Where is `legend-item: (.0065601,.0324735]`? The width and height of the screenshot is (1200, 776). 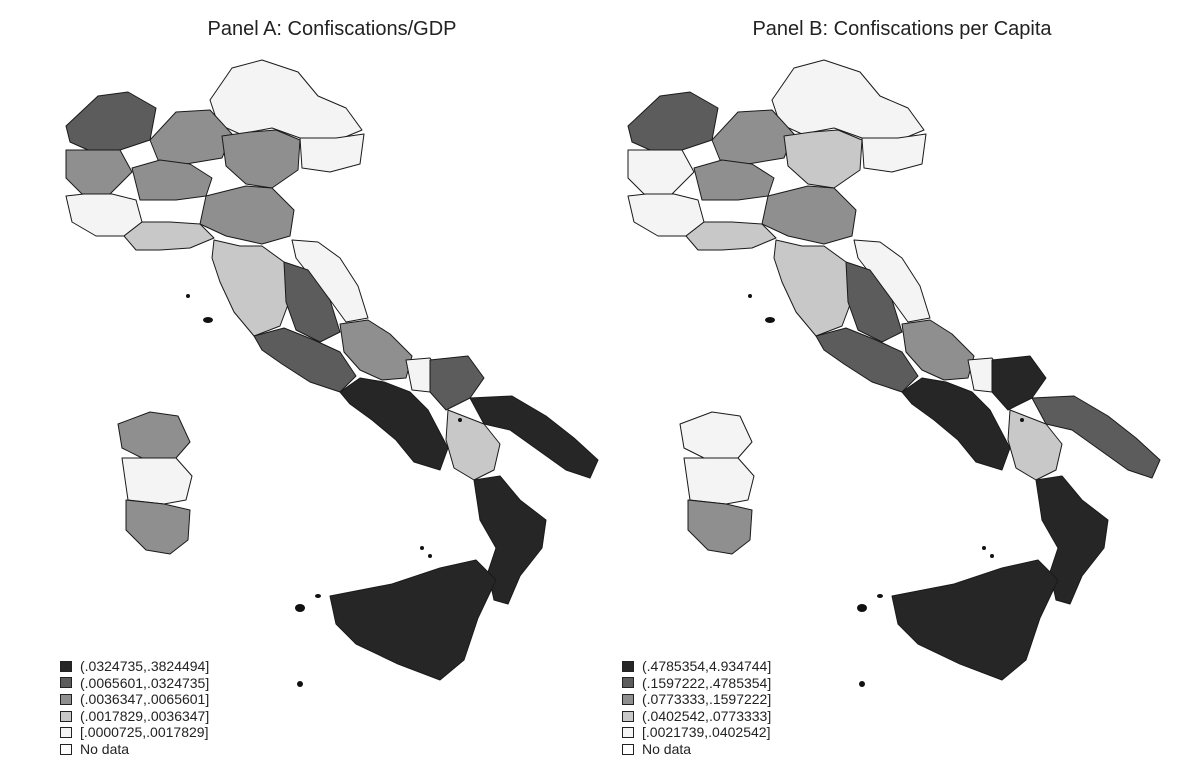
legend-item: (.0065601,.0324735] is located at coordinates (134, 683).